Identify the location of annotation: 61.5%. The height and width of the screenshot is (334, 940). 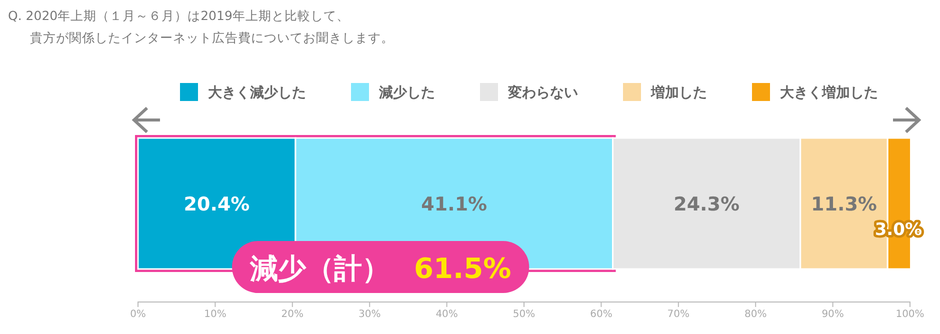
(463, 268).